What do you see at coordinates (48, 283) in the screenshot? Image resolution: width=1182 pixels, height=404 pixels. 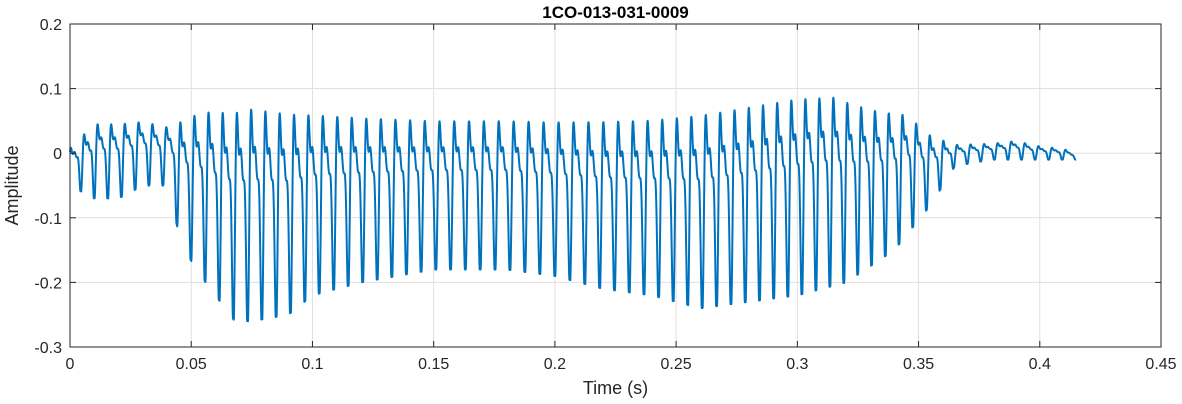 I see `y-tick-label: -0.2` at bounding box center [48, 283].